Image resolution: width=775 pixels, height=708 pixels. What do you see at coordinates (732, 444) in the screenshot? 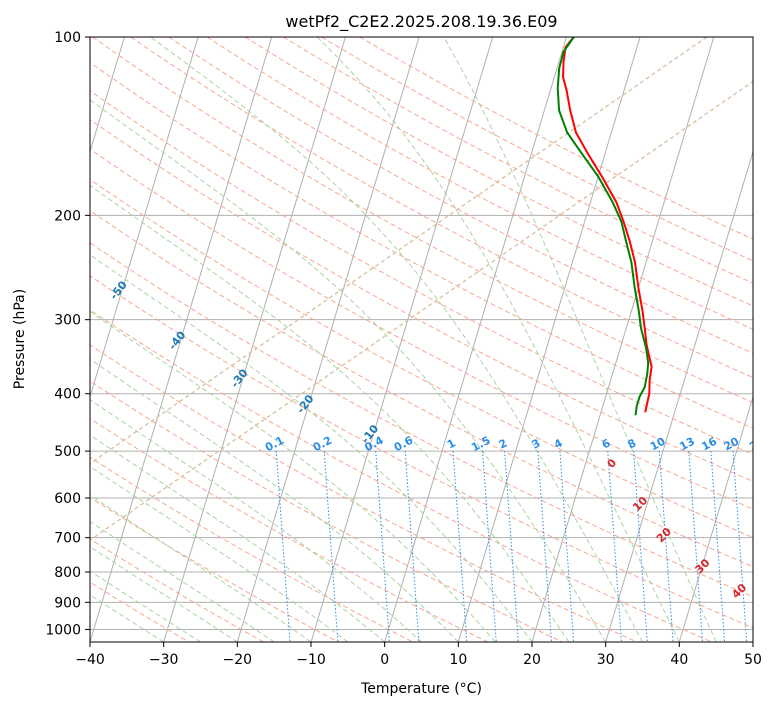
I see `mixing-ratio-label: 20` at bounding box center [732, 444].